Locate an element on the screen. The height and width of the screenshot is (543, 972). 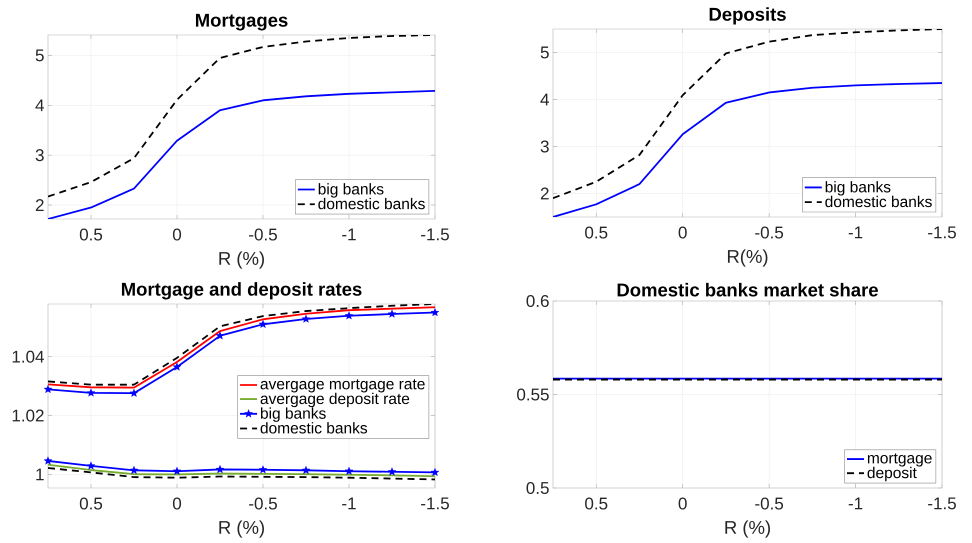
y-tick-label: 1.04 is located at coordinates (28, 356).